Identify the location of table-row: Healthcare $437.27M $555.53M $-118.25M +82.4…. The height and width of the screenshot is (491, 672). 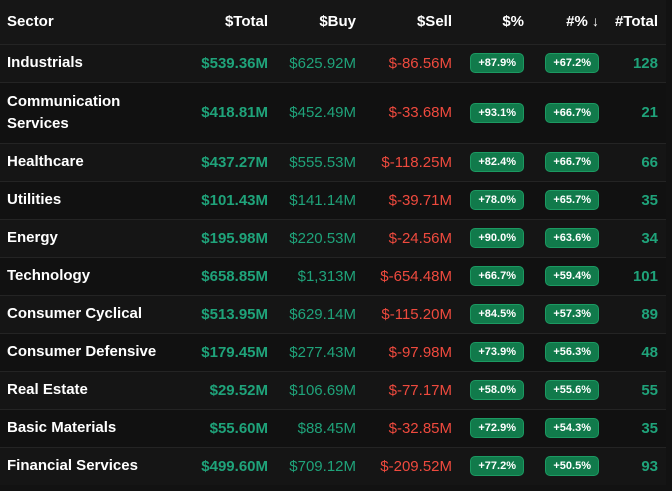
(333, 162).